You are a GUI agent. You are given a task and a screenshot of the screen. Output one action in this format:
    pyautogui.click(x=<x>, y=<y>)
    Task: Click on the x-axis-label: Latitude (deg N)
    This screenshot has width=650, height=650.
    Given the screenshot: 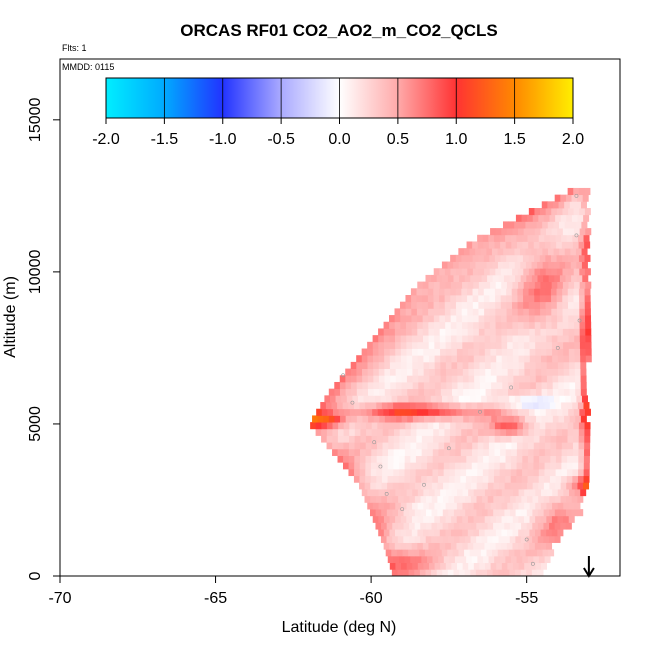 What is the action you would take?
    pyautogui.click(x=339, y=627)
    